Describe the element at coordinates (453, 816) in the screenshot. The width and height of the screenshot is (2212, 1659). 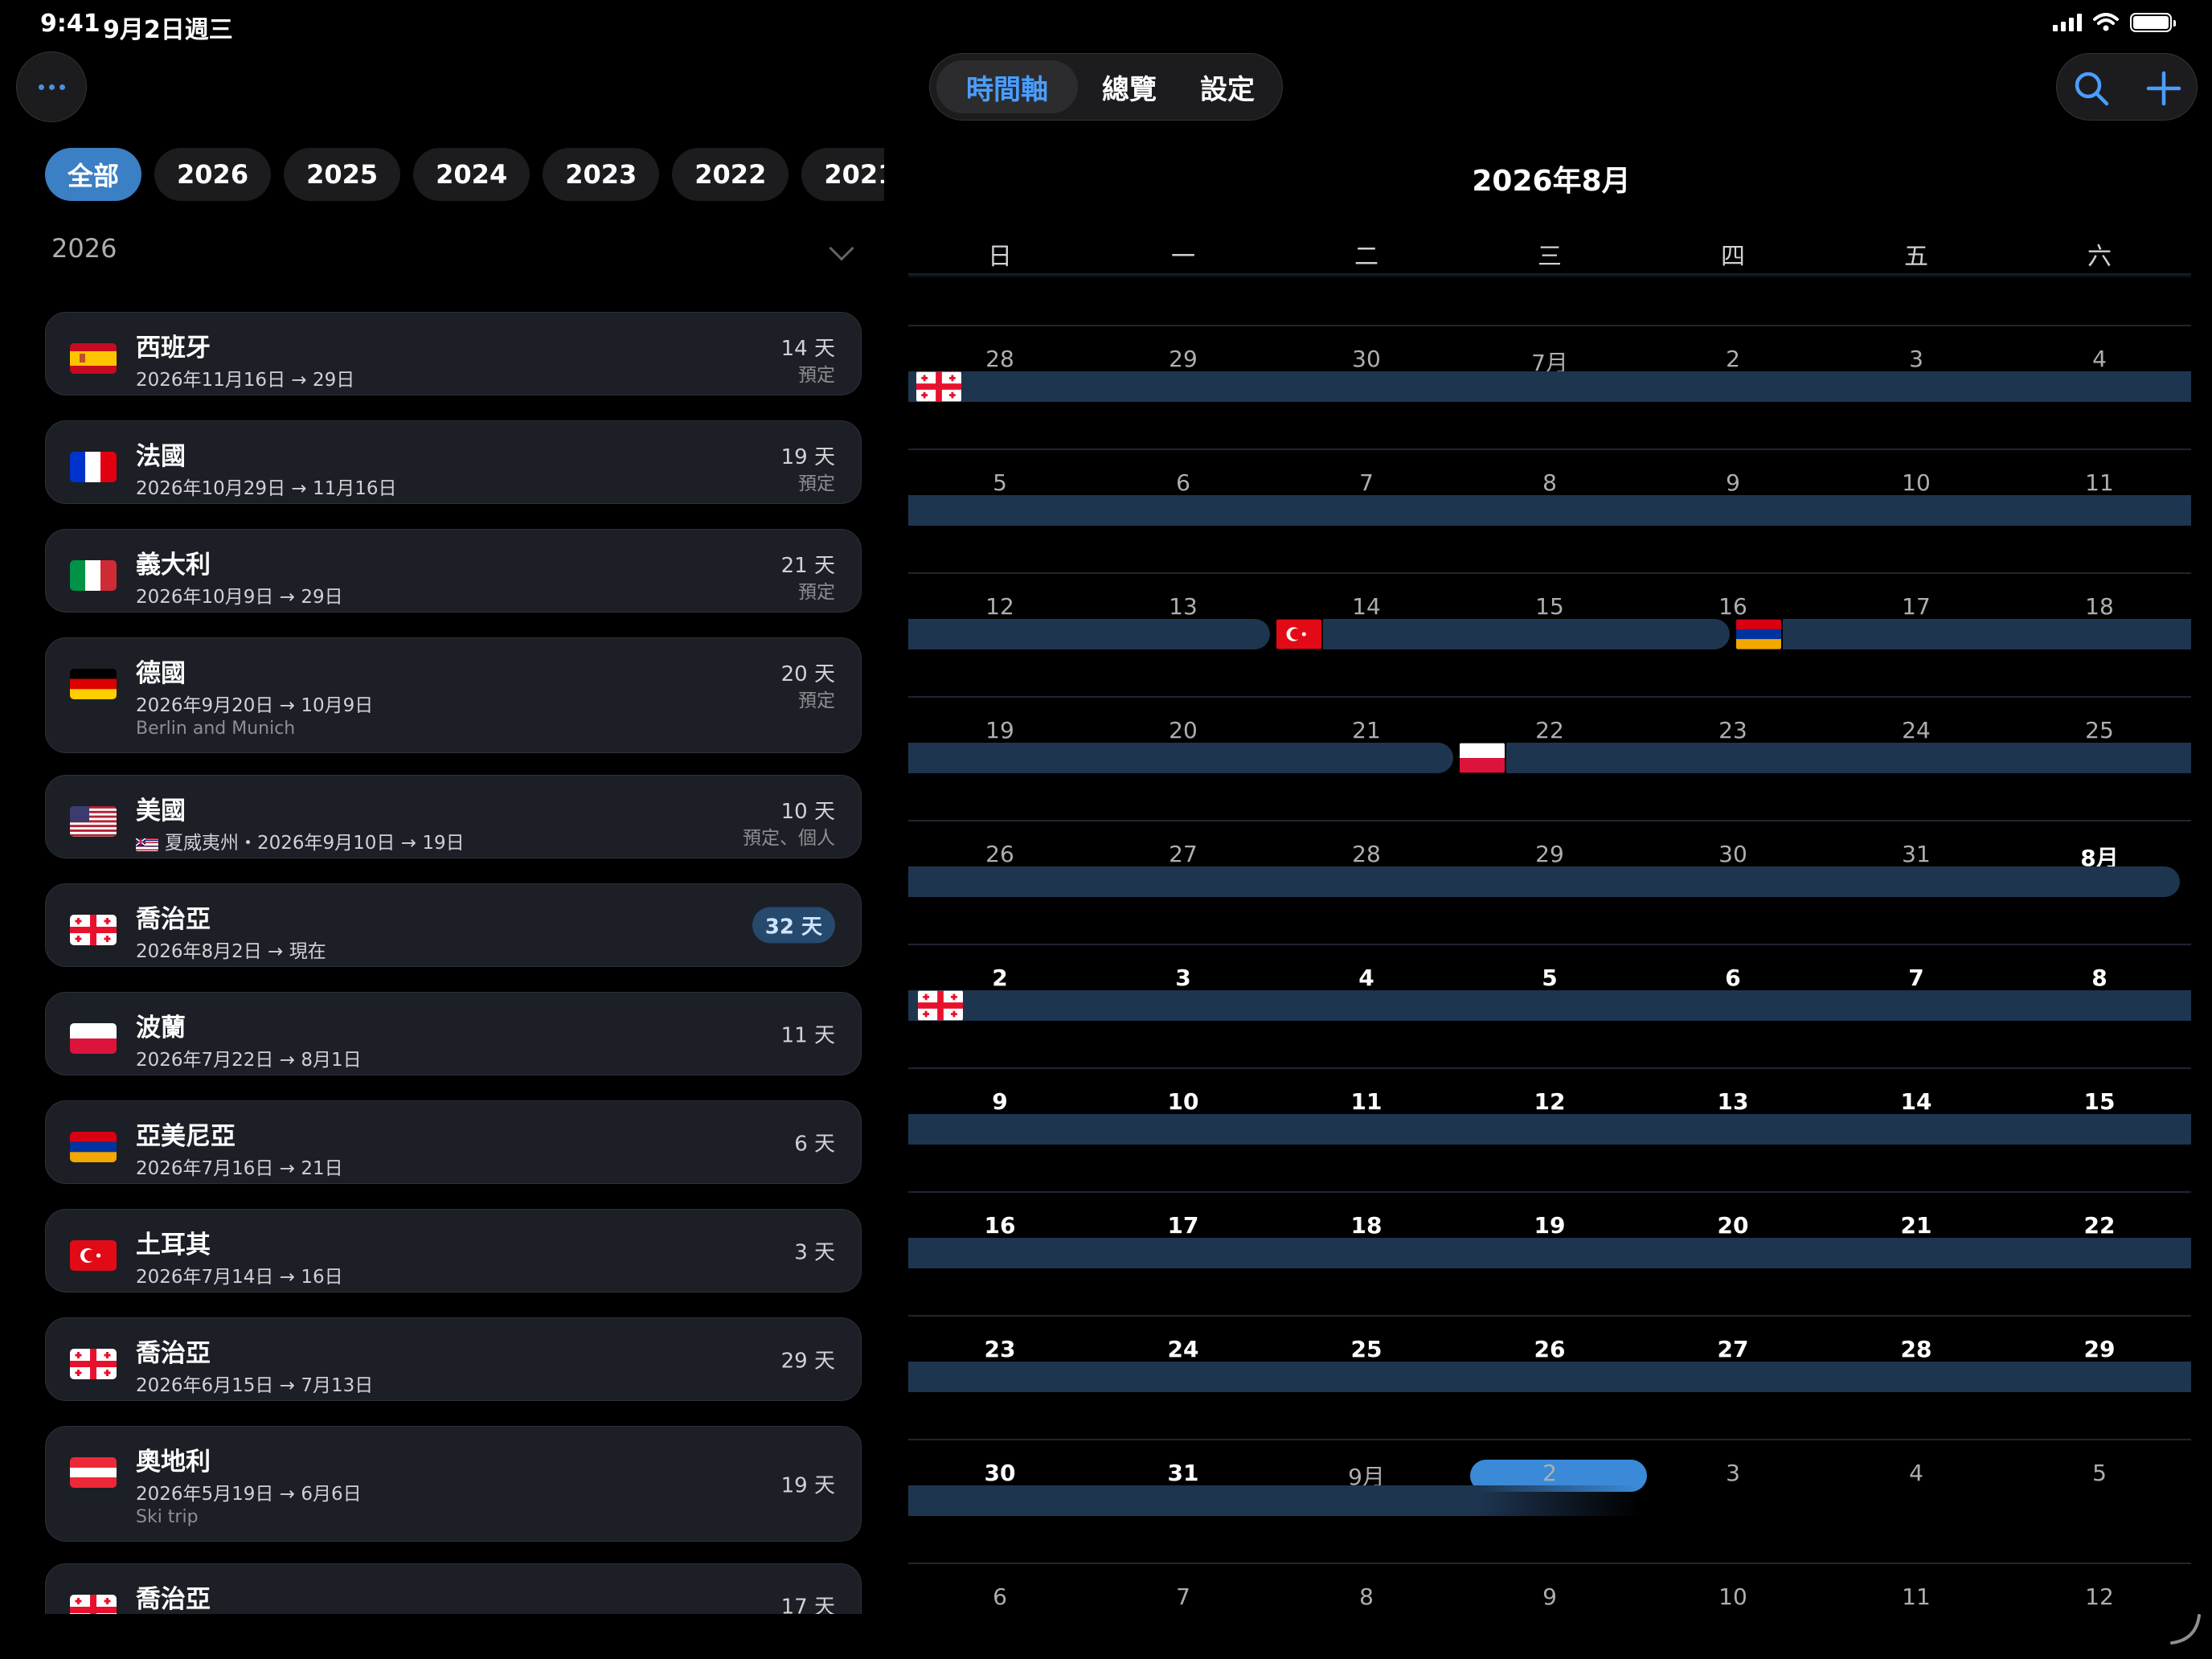
I see `trip-card: 美國 夏威夷州・2026年9月10日 → 19日 10 天預定、個人` at that location.